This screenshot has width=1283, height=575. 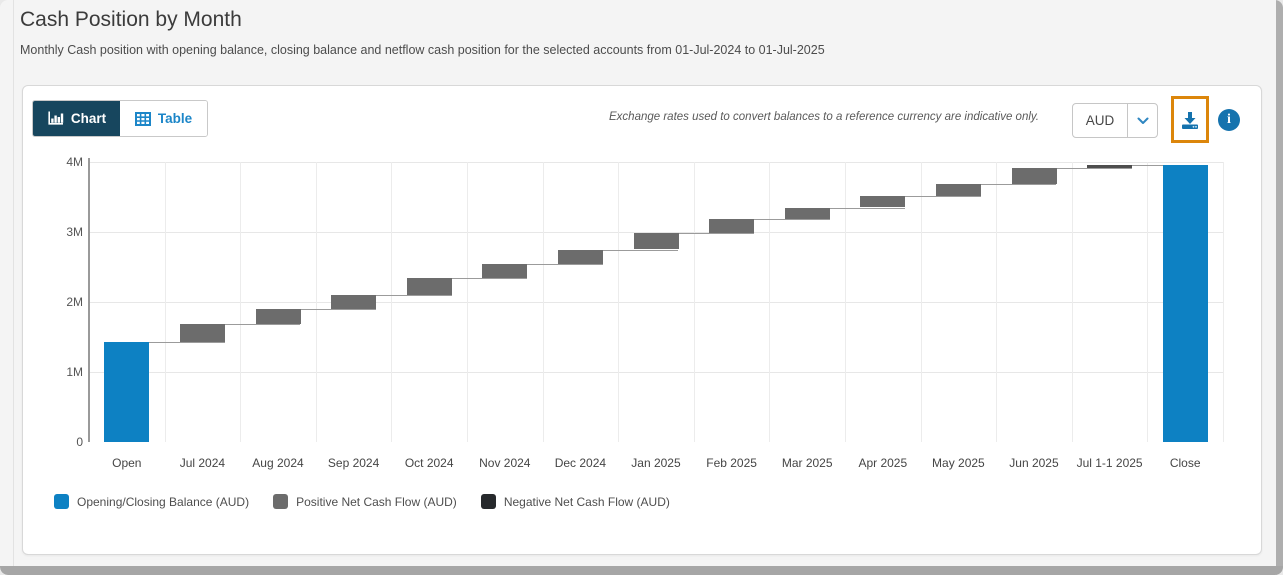 I want to click on waterfall-bar-close, so click(x=1185, y=303).